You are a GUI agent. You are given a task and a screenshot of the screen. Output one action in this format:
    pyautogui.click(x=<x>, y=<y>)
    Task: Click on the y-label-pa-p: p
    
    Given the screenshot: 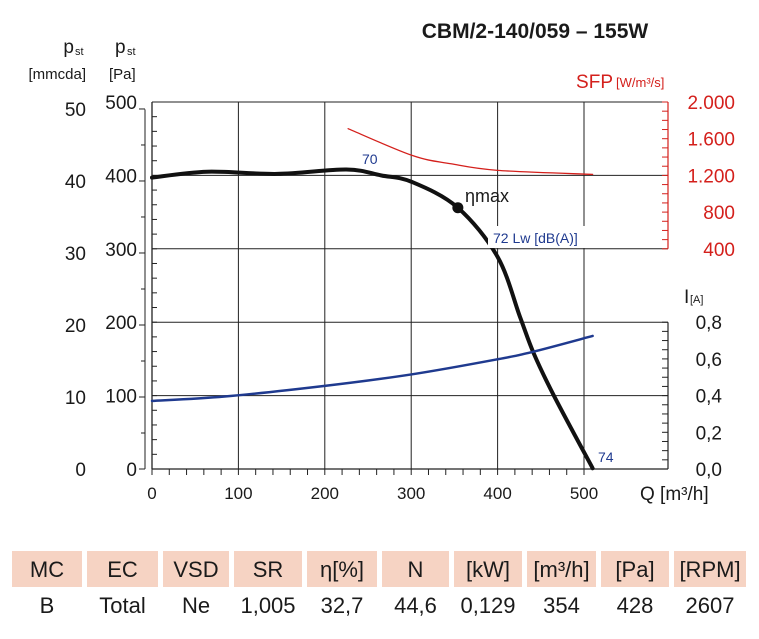 What is the action you would take?
    pyautogui.click(x=120, y=47)
    